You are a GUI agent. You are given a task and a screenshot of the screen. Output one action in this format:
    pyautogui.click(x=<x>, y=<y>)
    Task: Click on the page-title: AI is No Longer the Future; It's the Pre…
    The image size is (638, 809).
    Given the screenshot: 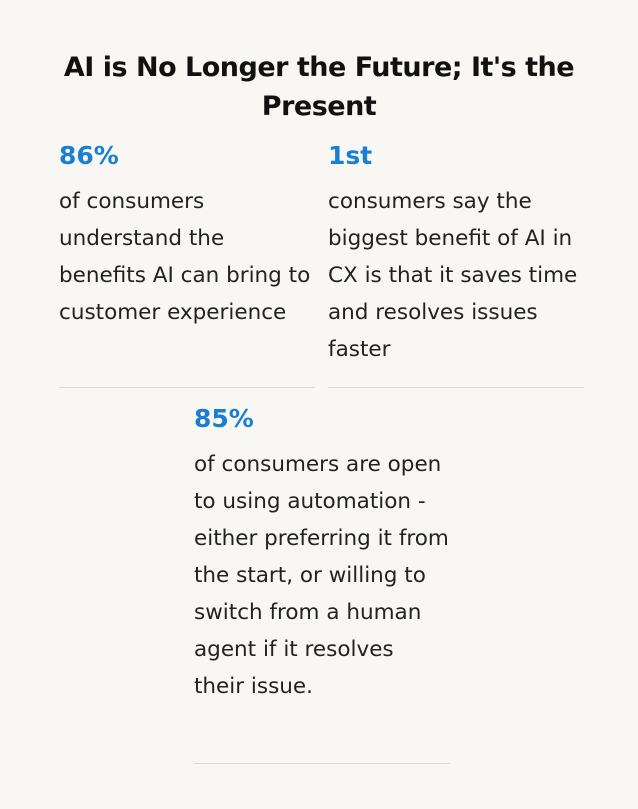 What is the action you would take?
    pyautogui.click(x=319, y=87)
    